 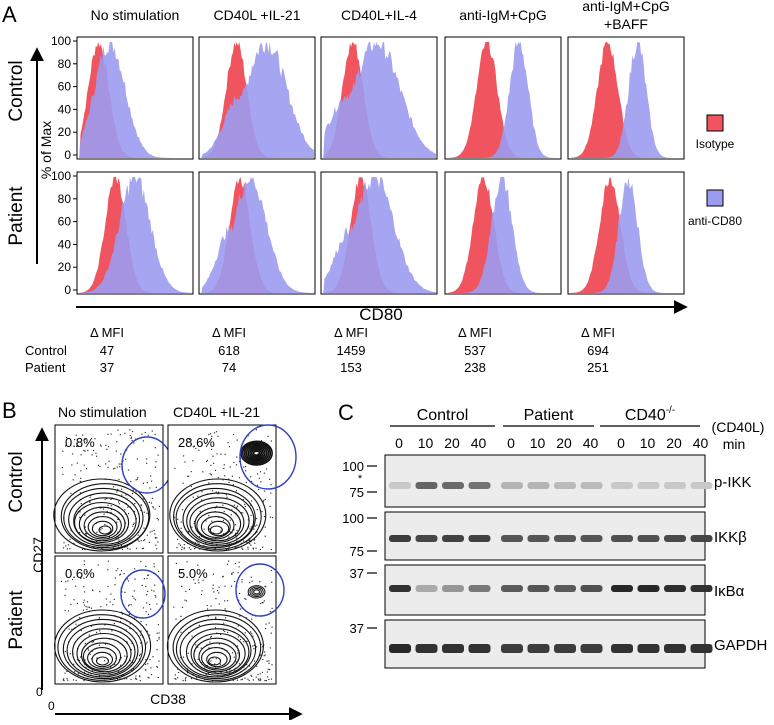 What do you see at coordinates (733, 482) in the screenshot?
I see `blot-name: p-IKK` at bounding box center [733, 482].